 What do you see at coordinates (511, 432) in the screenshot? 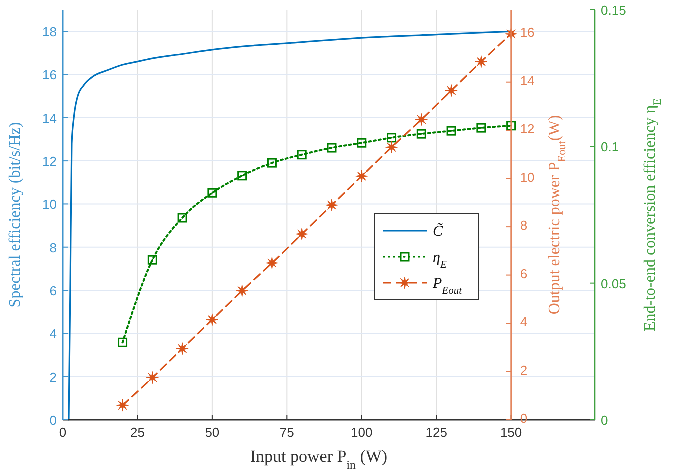
I see `x-tick-label: 150` at bounding box center [511, 432].